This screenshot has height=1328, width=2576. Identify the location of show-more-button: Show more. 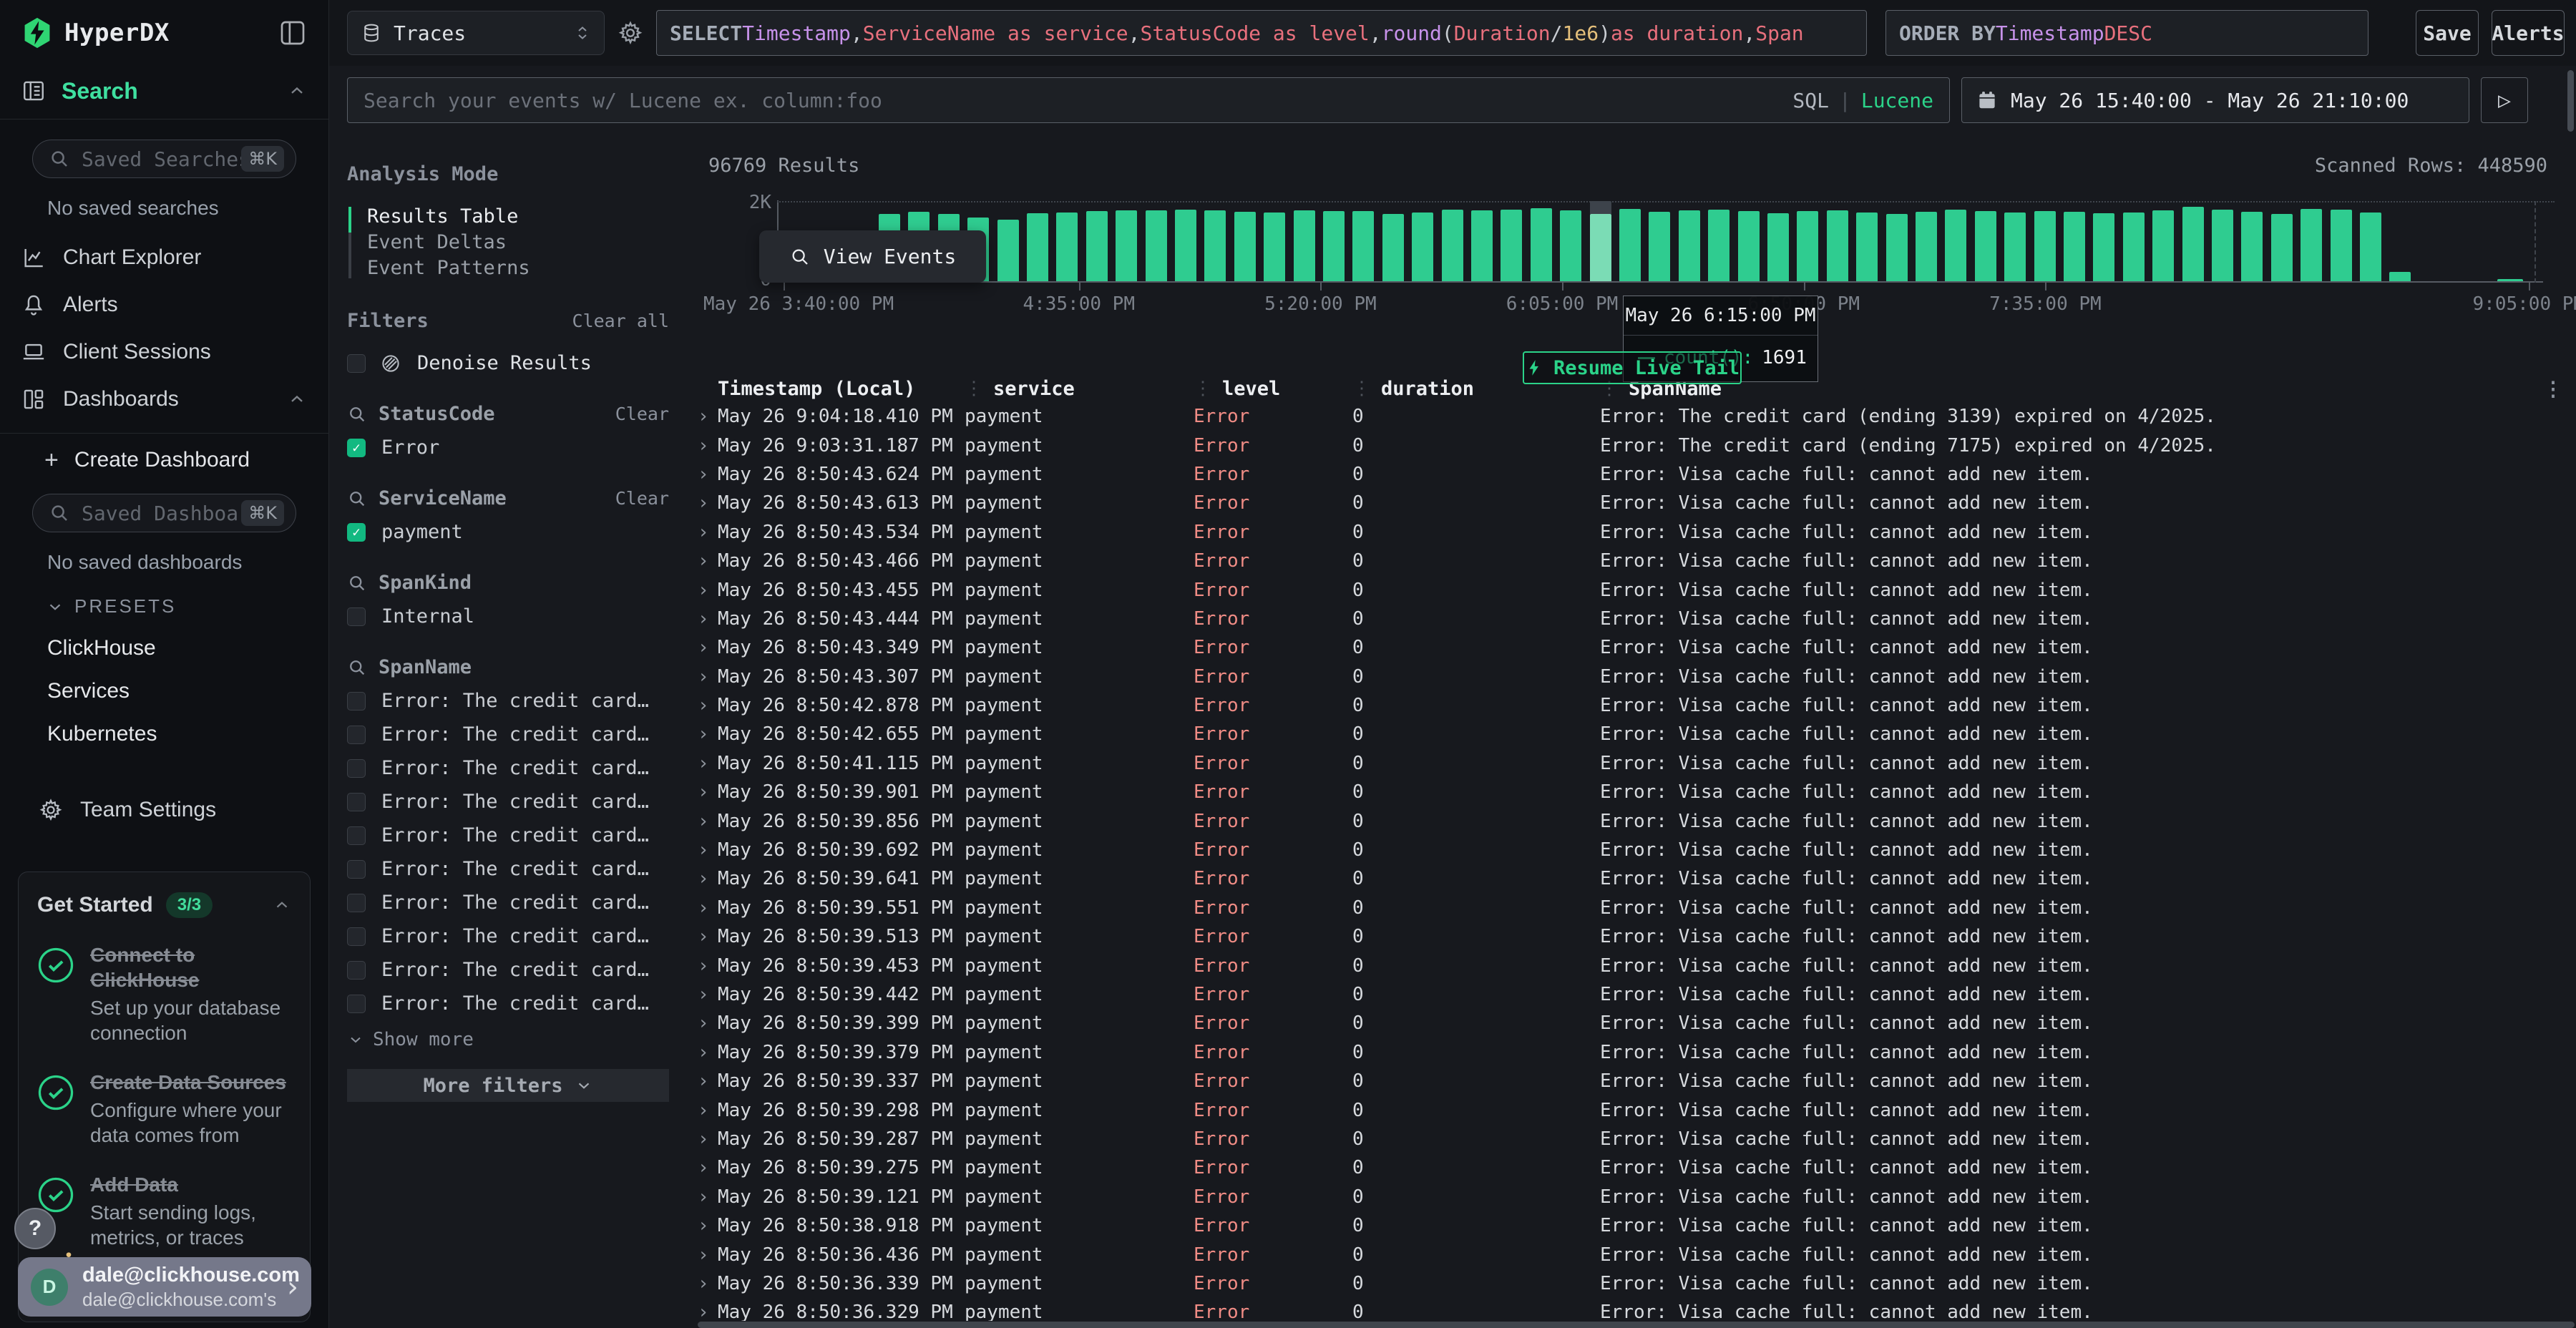
(508, 1040).